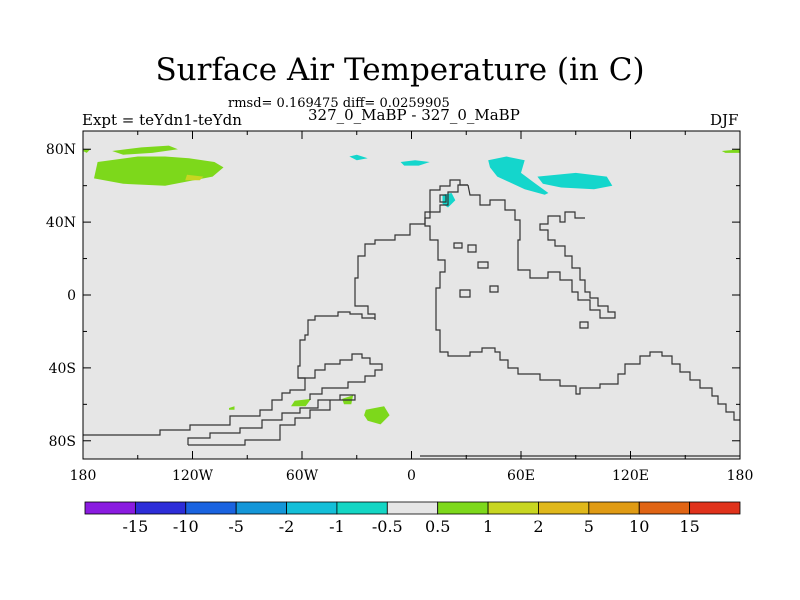 The image size is (800, 600). I want to click on coastline-baja, so click(271, 420).